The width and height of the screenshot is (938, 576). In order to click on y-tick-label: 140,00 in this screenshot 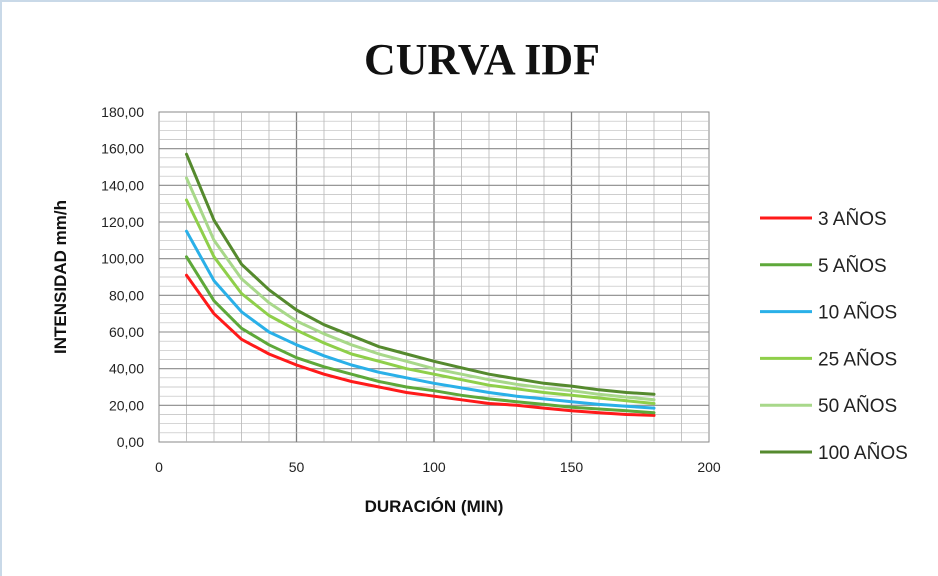, I will do `click(122, 185)`.